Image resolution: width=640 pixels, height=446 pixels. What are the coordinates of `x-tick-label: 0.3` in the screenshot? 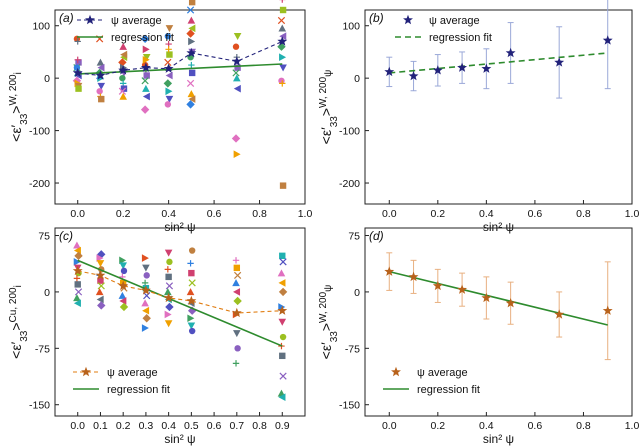 It's located at (146, 426).